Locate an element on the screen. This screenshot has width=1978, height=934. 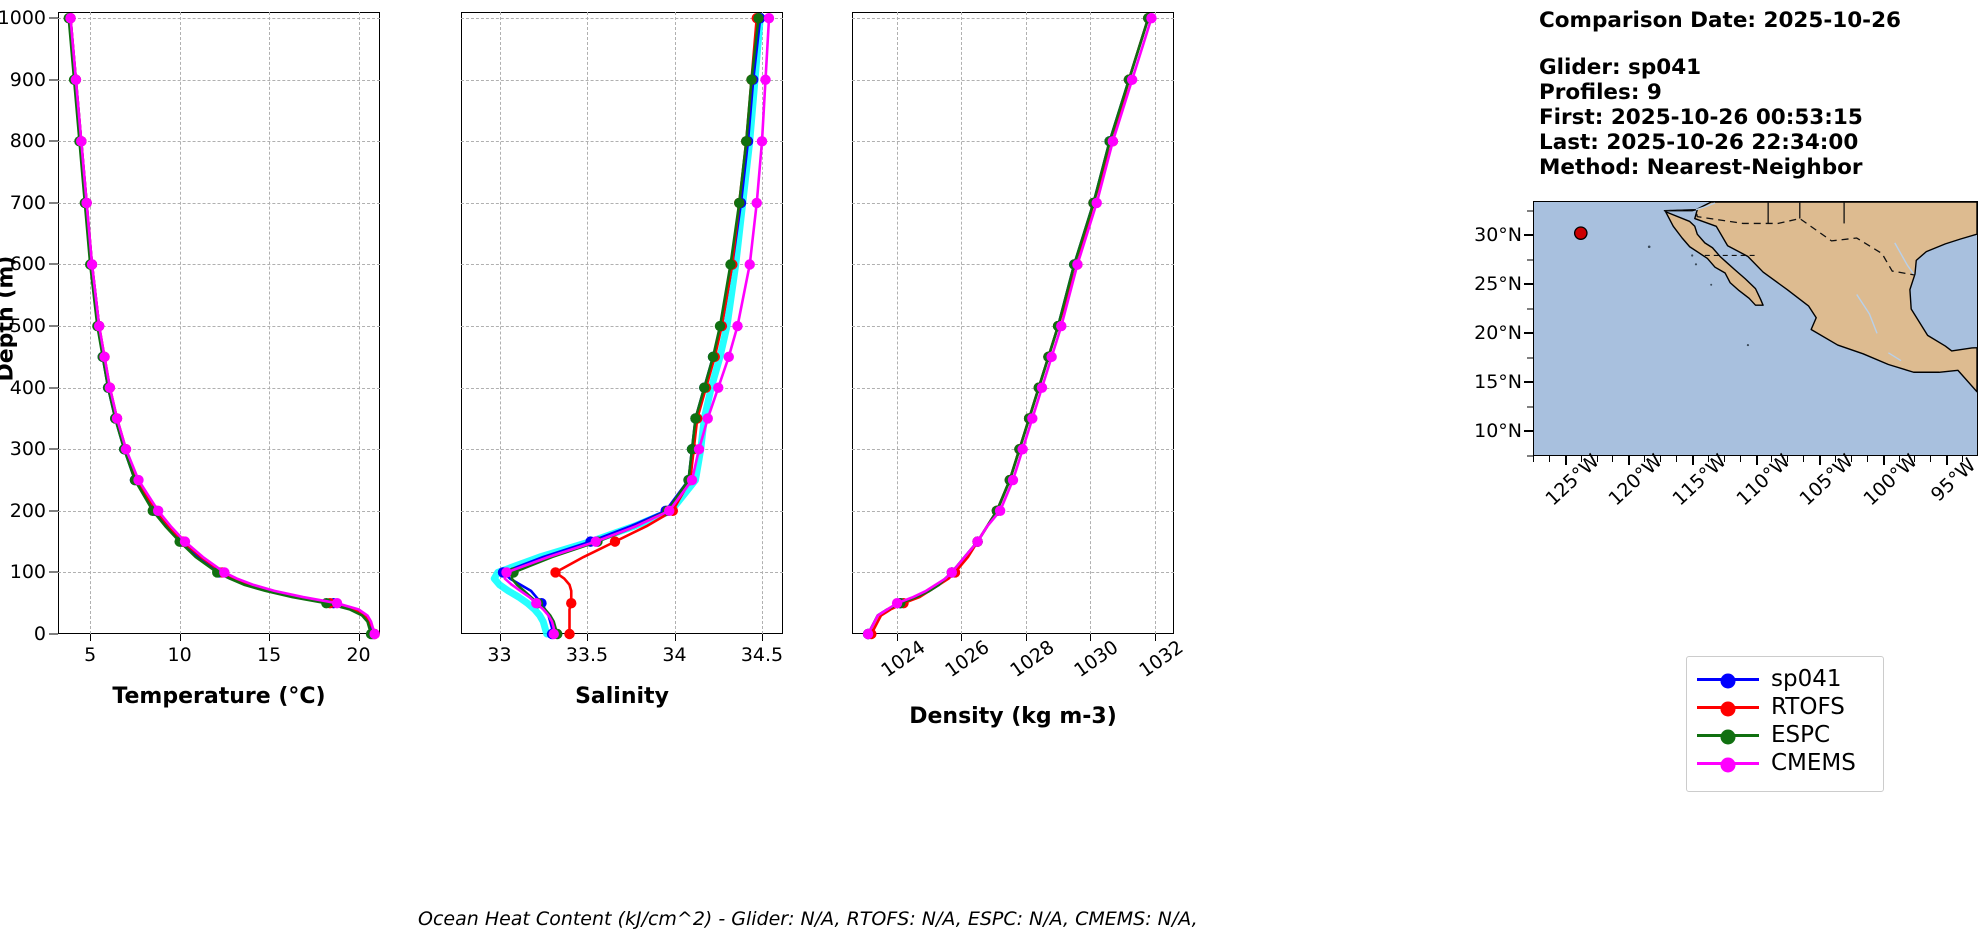
location-map is located at coordinates (1755, 328).